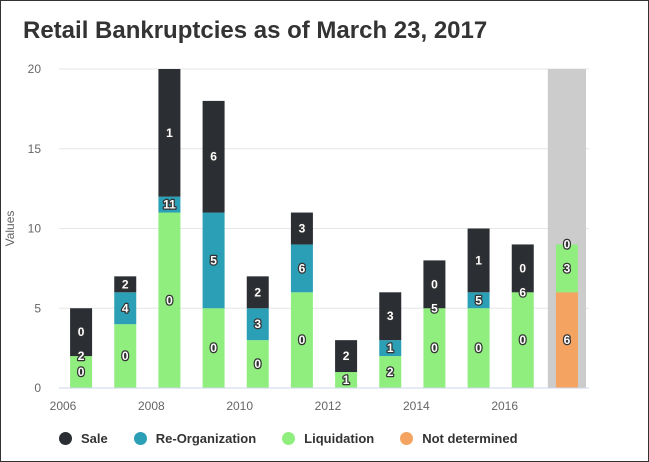 The height and width of the screenshot is (462, 649). What do you see at coordinates (10, 229) in the screenshot?
I see `y-axis-label: Values` at bounding box center [10, 229].